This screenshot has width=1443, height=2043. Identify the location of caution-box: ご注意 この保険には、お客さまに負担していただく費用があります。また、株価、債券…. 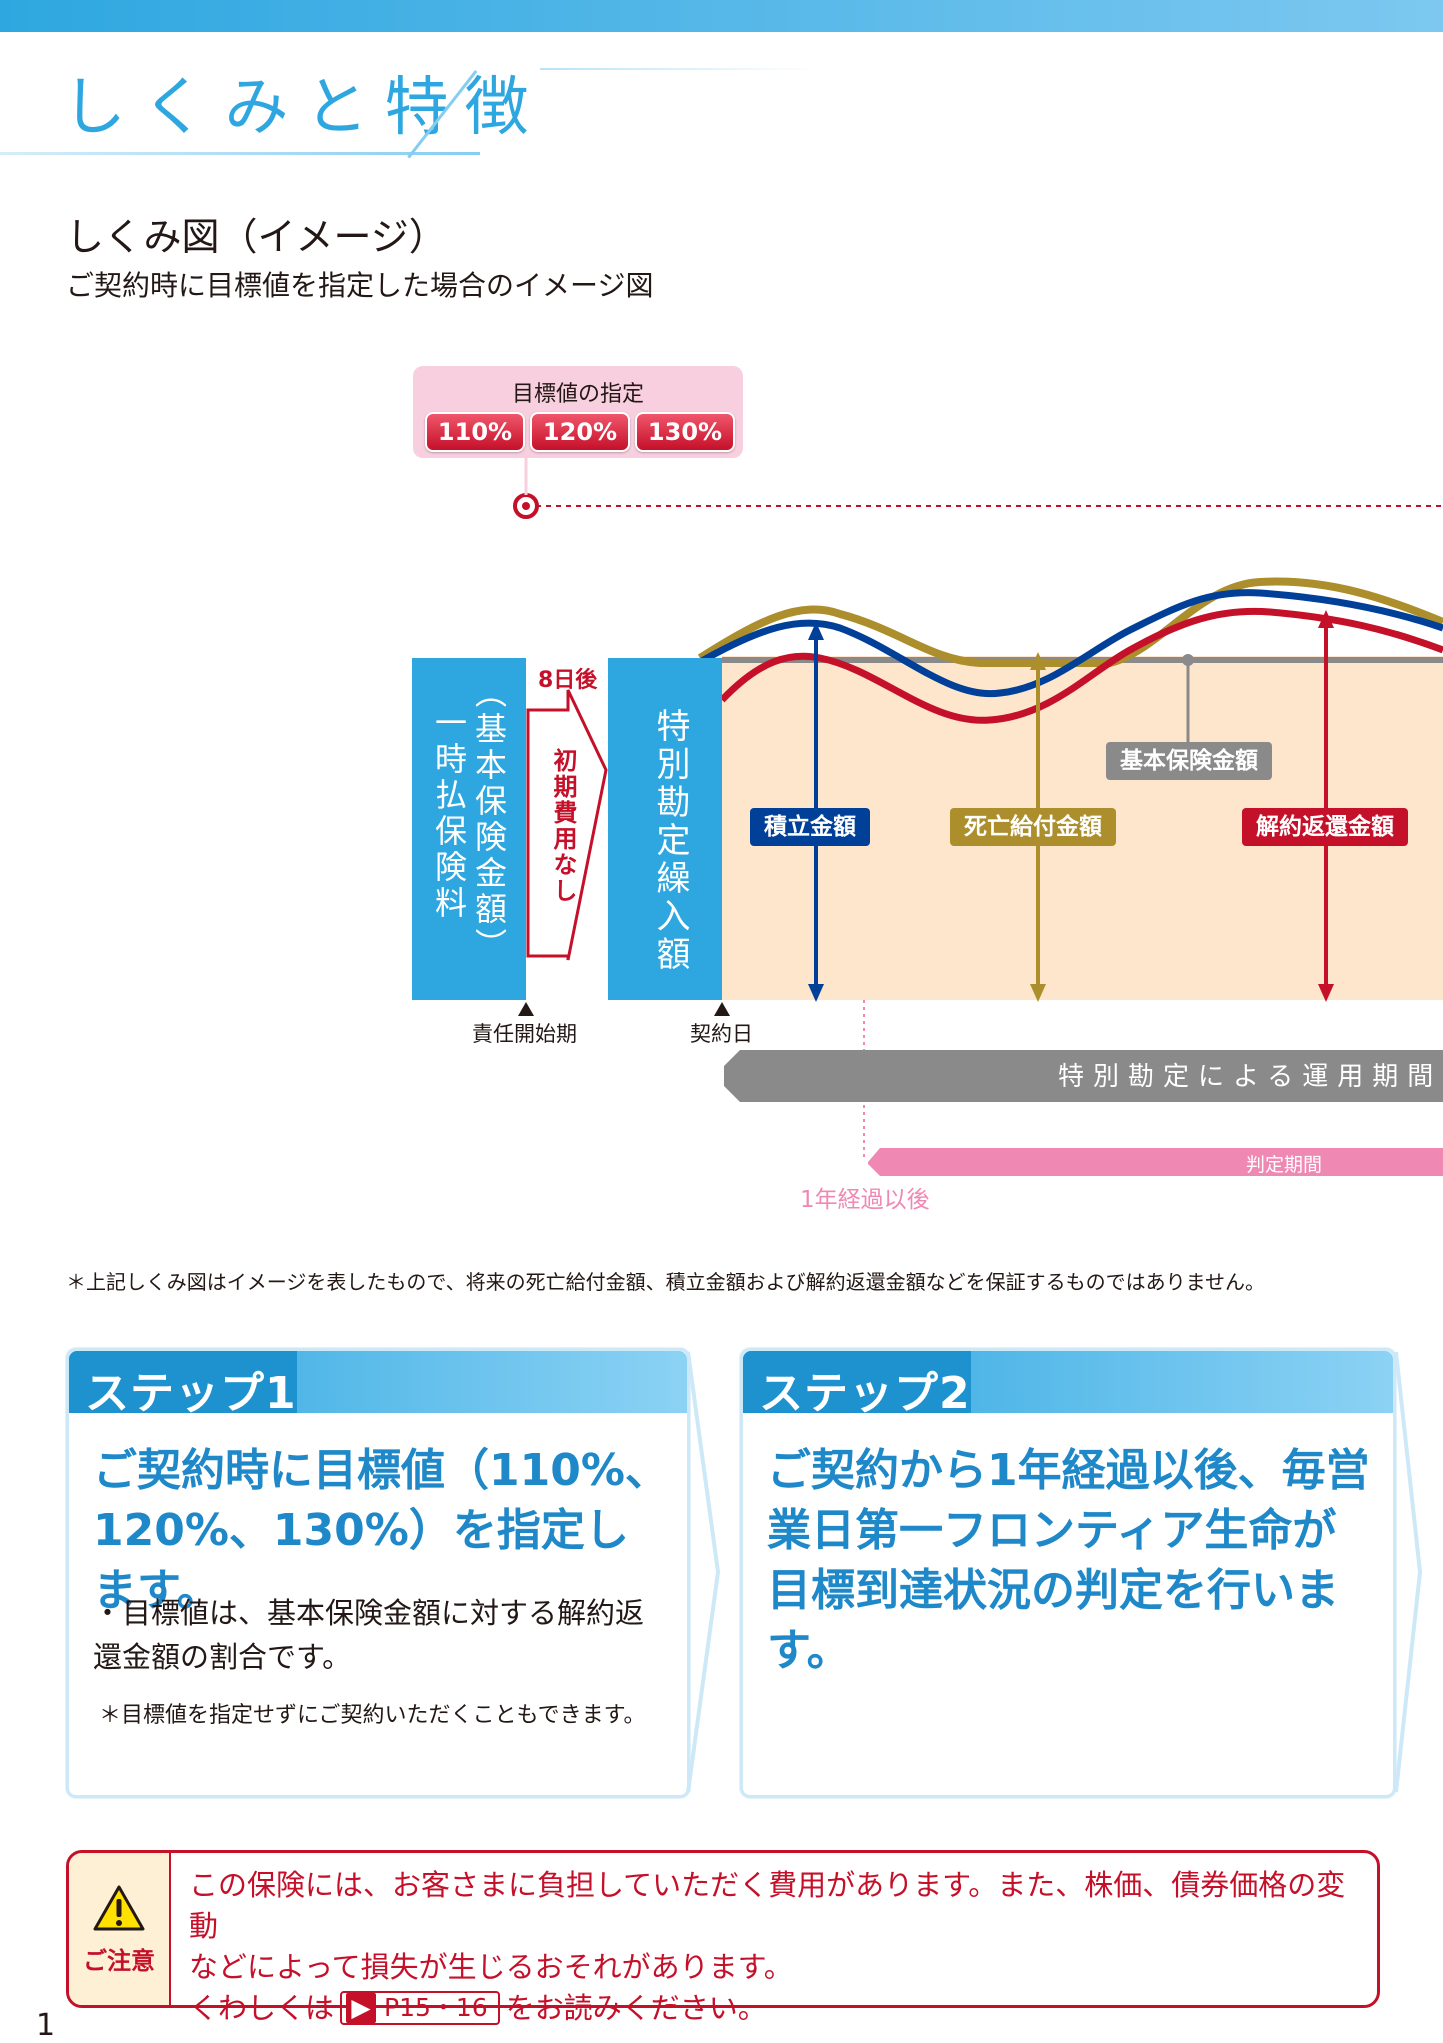
(723, 1937).